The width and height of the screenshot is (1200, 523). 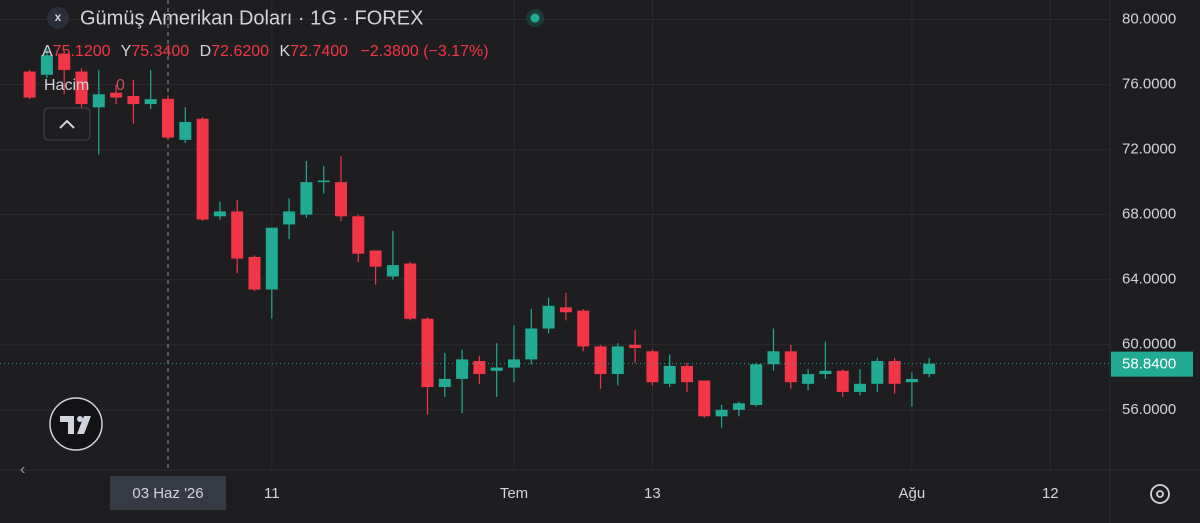 What do you see at coordinates (514, 493) in the screenshot?
I see `x-tick-label: Tem` at bounding box center [514, 493].